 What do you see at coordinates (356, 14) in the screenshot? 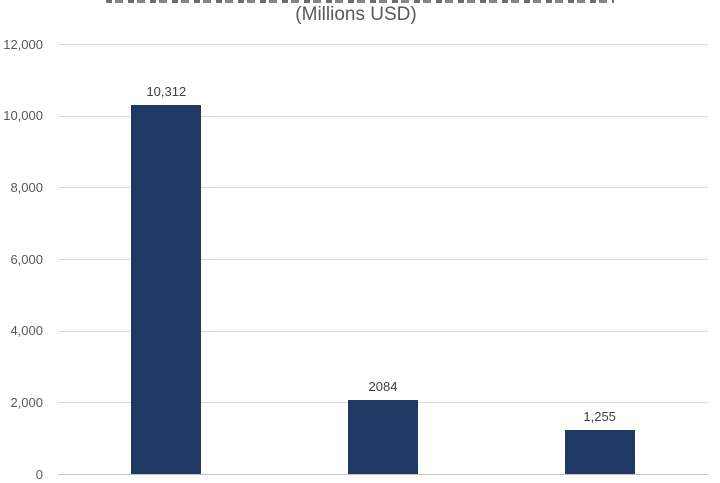
I see `chart-subtitle: (Millions USD)` at bounding box center [356, 14].